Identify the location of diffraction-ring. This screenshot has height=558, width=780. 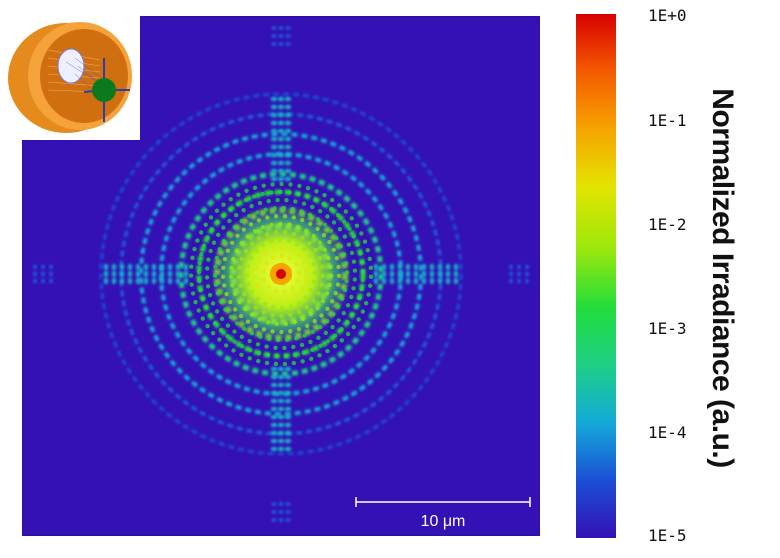
(281, 274).